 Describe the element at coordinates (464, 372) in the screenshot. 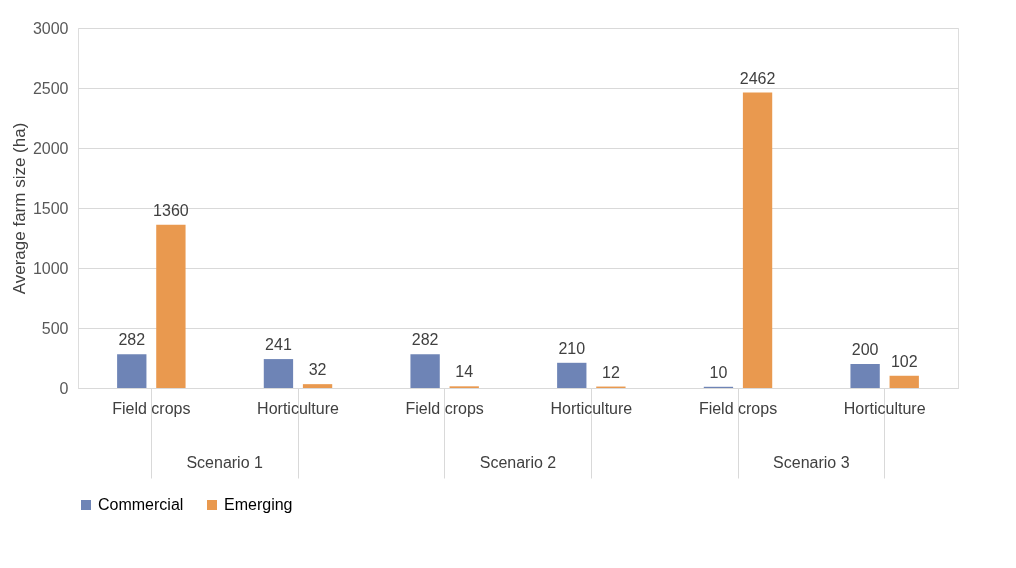

I see `data-label: 14` at that location.